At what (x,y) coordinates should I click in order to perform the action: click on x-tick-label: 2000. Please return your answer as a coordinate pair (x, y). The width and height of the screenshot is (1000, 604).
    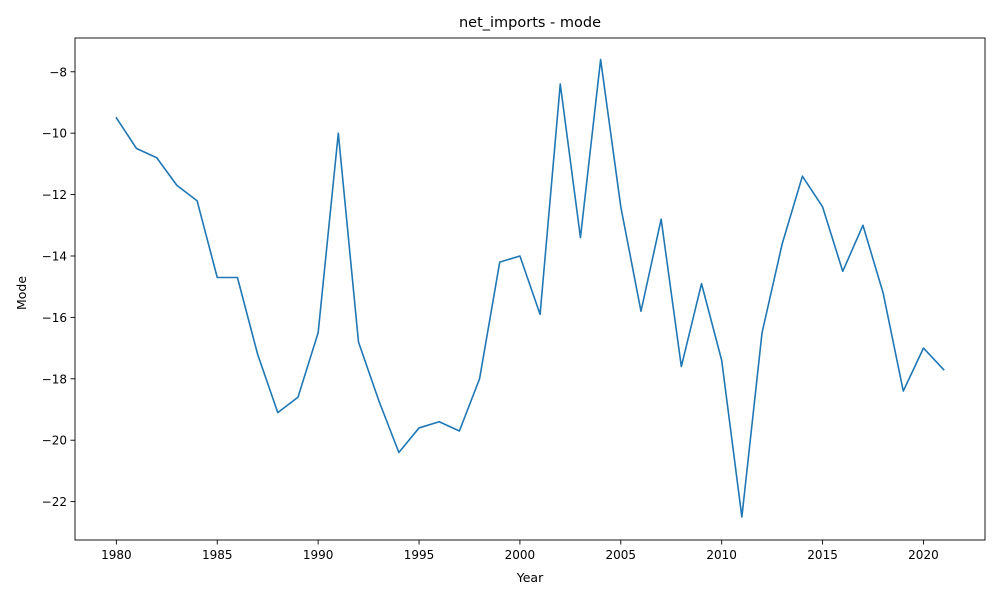
    Looking at the image, I should click on (520, 555).